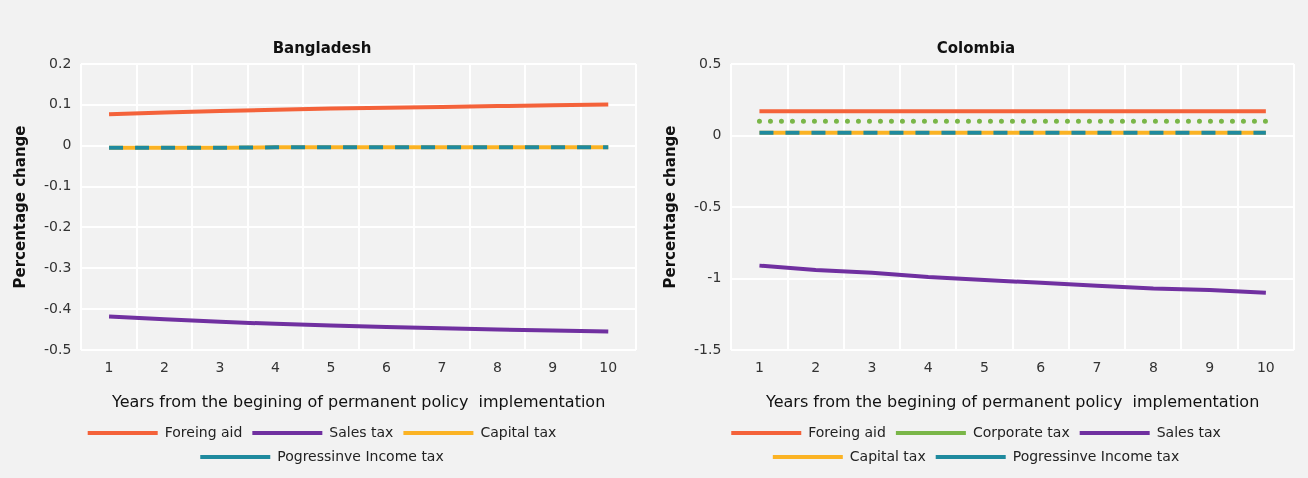 Image resolution: width=1308 pixels, height=478 pixels. What do you see at coordinates (1021, 431) in the screenshot?
I see `legend-label: Corporate tax` at bounding box center [1021, 431].